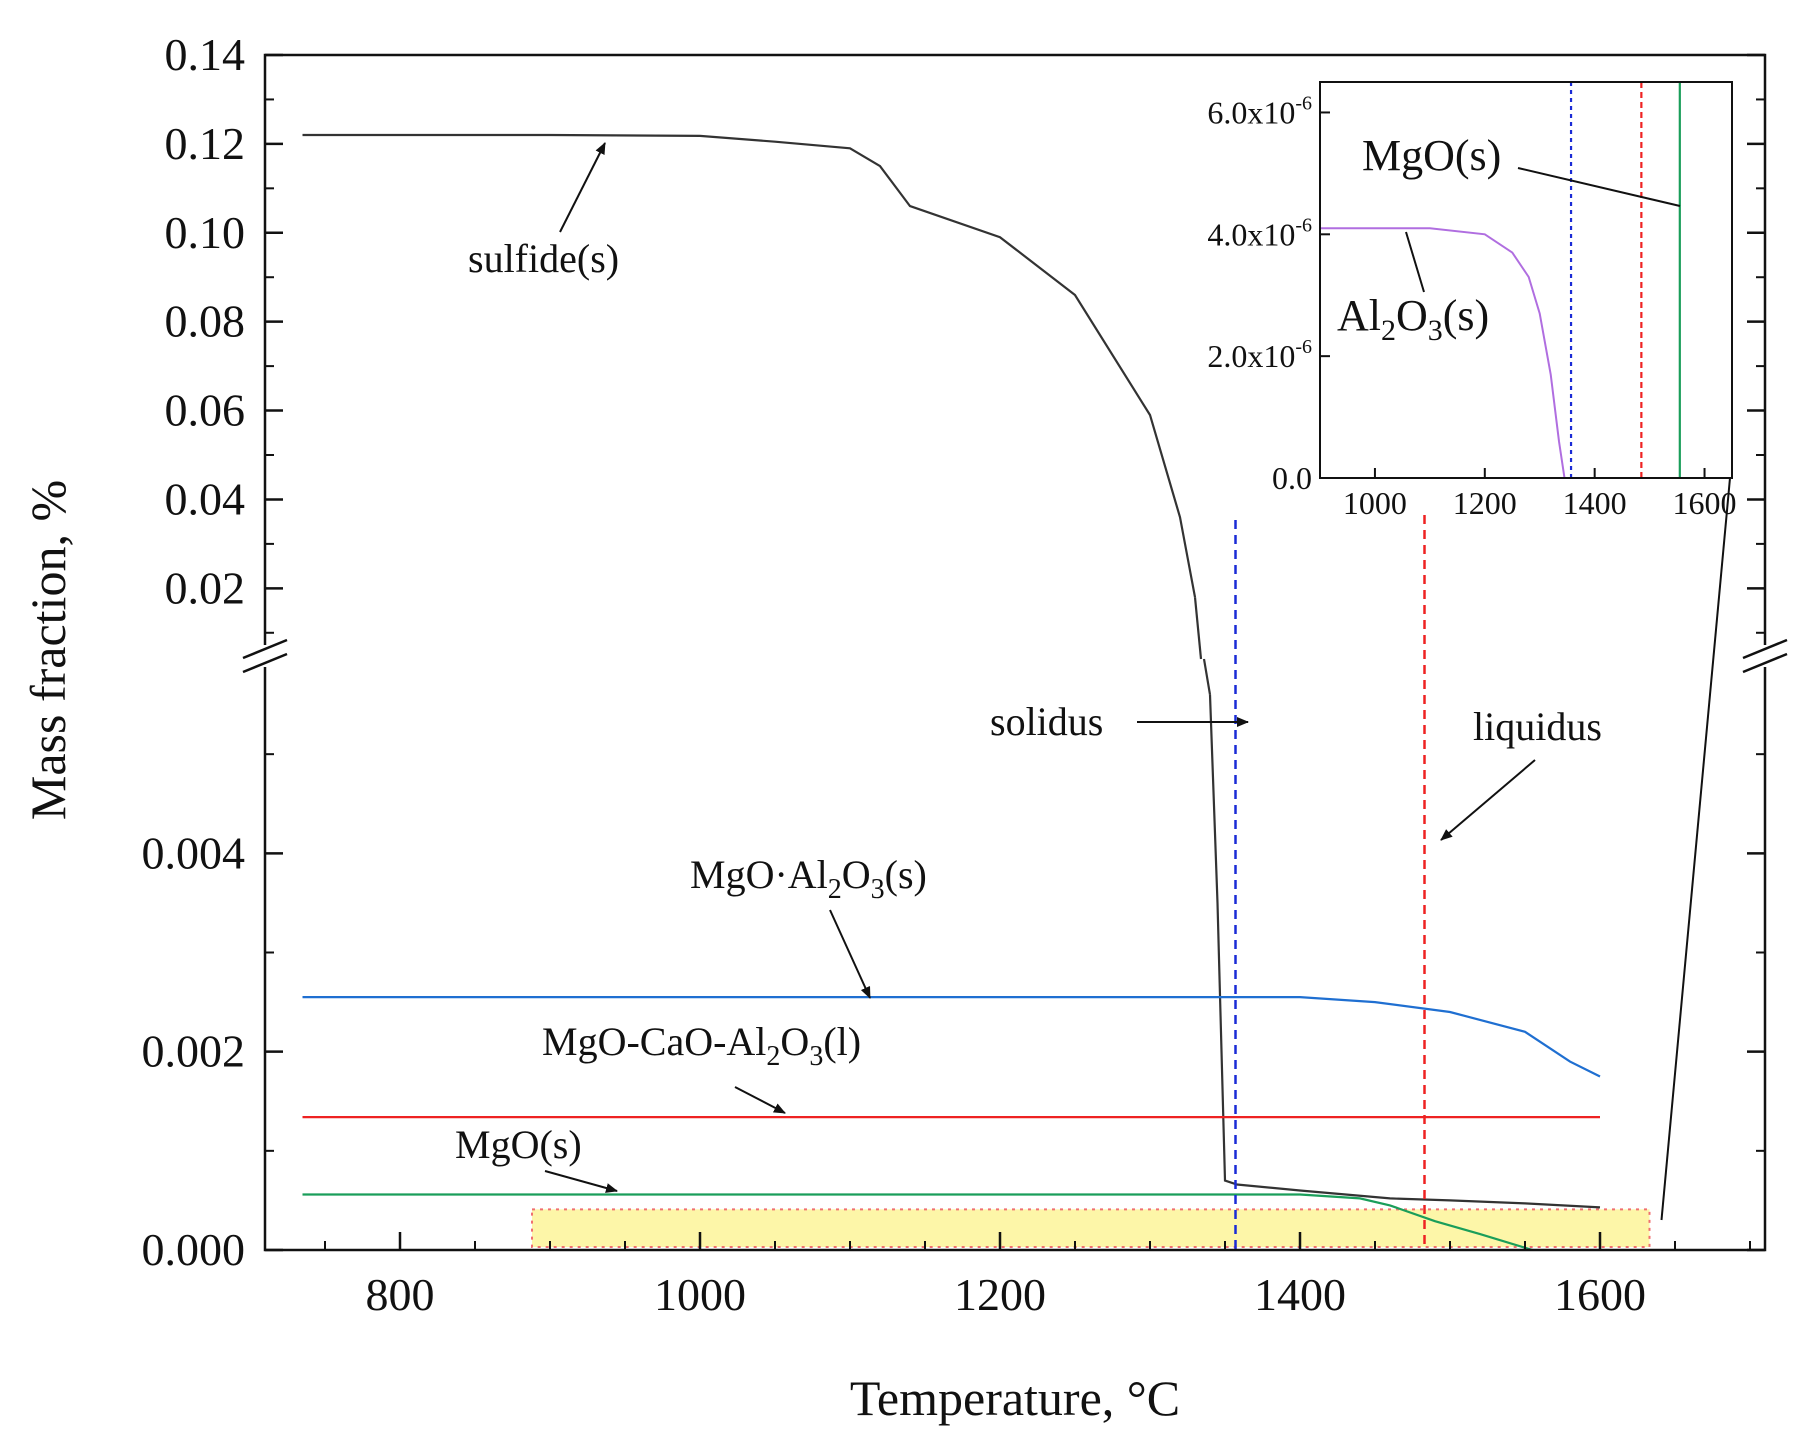  What do you see at coordinates (1443, 353) in the screenshot?
I see `inset-series-al2o3-s` at bounding box center [1443, 353].